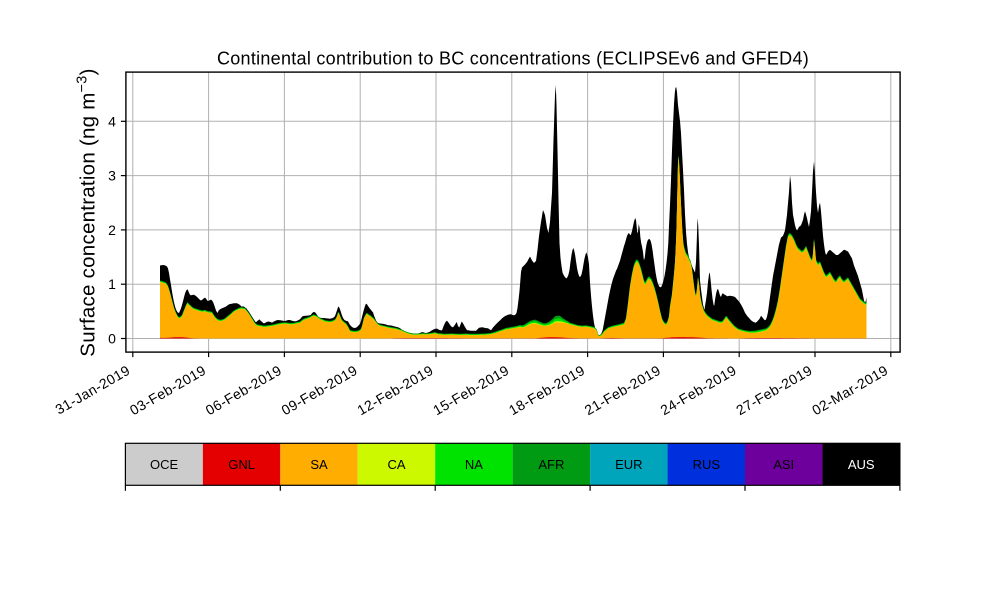 This screenshot has height=600, width=1000. I want to click on svg-text: NA, so click(474, 464).